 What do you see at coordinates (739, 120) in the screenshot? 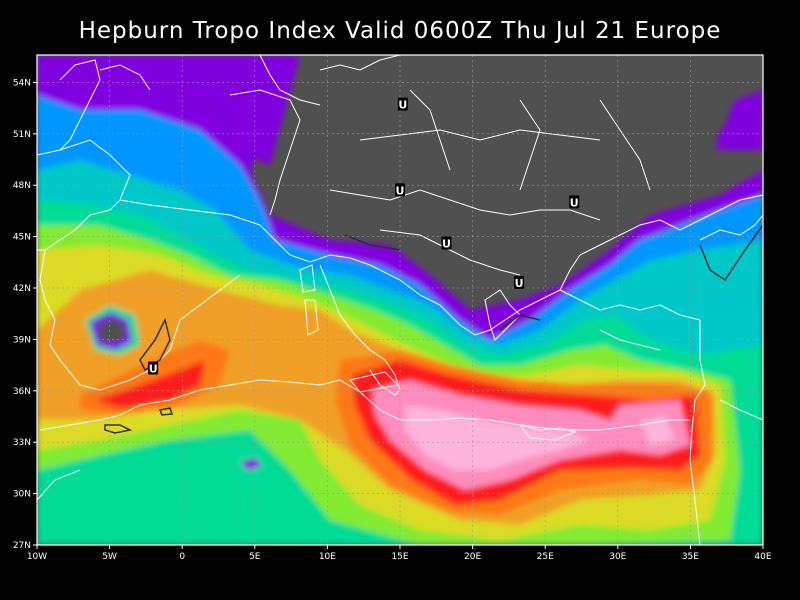
I see `level-purple-top-right` at bounding box center [739, 120].